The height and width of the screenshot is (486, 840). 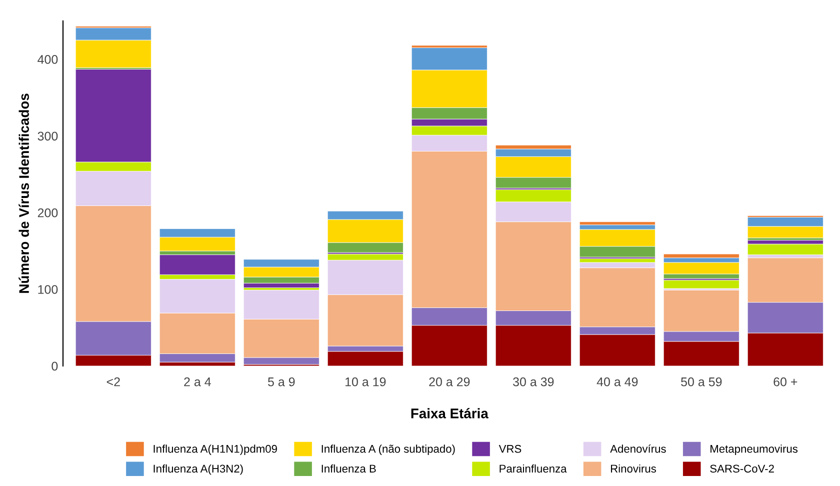 What do you see at coordinates (48, 213) in the screenshot?
I see `y-tick-label: 200` at bounding box center [48, 213].